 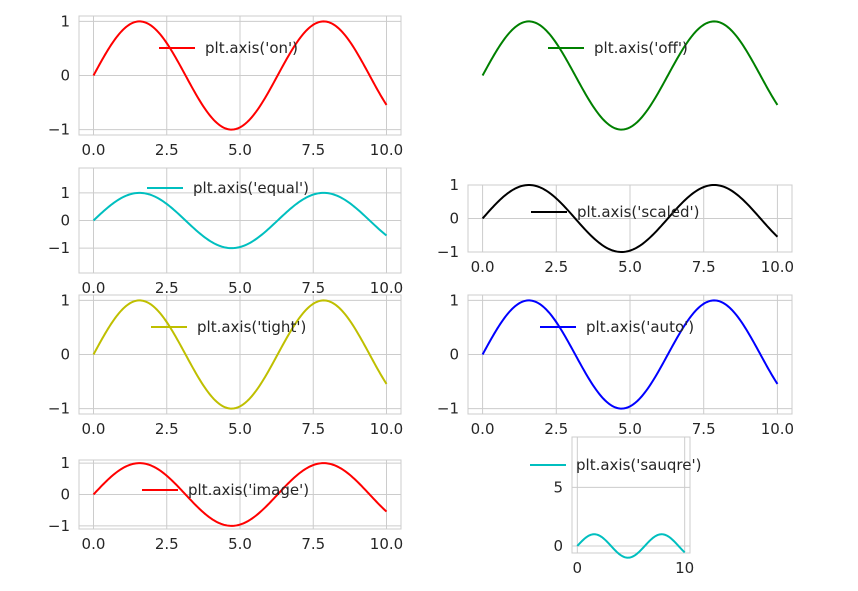 I want to click on legend-label: plt.axis('scaled'), so click(x=638, y=212).